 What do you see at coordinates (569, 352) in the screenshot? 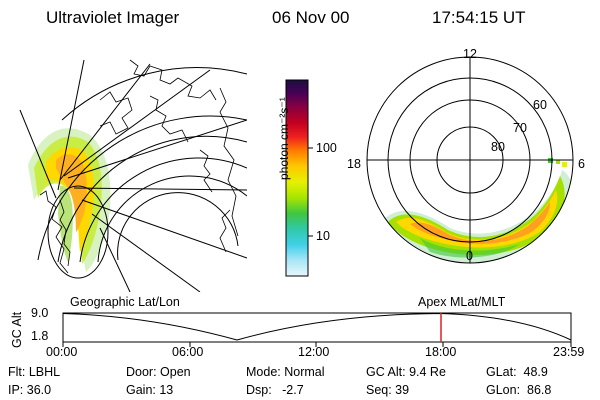
I see `gc-alt-xtick-2359: 23:59` at bounding box center [569, 352].